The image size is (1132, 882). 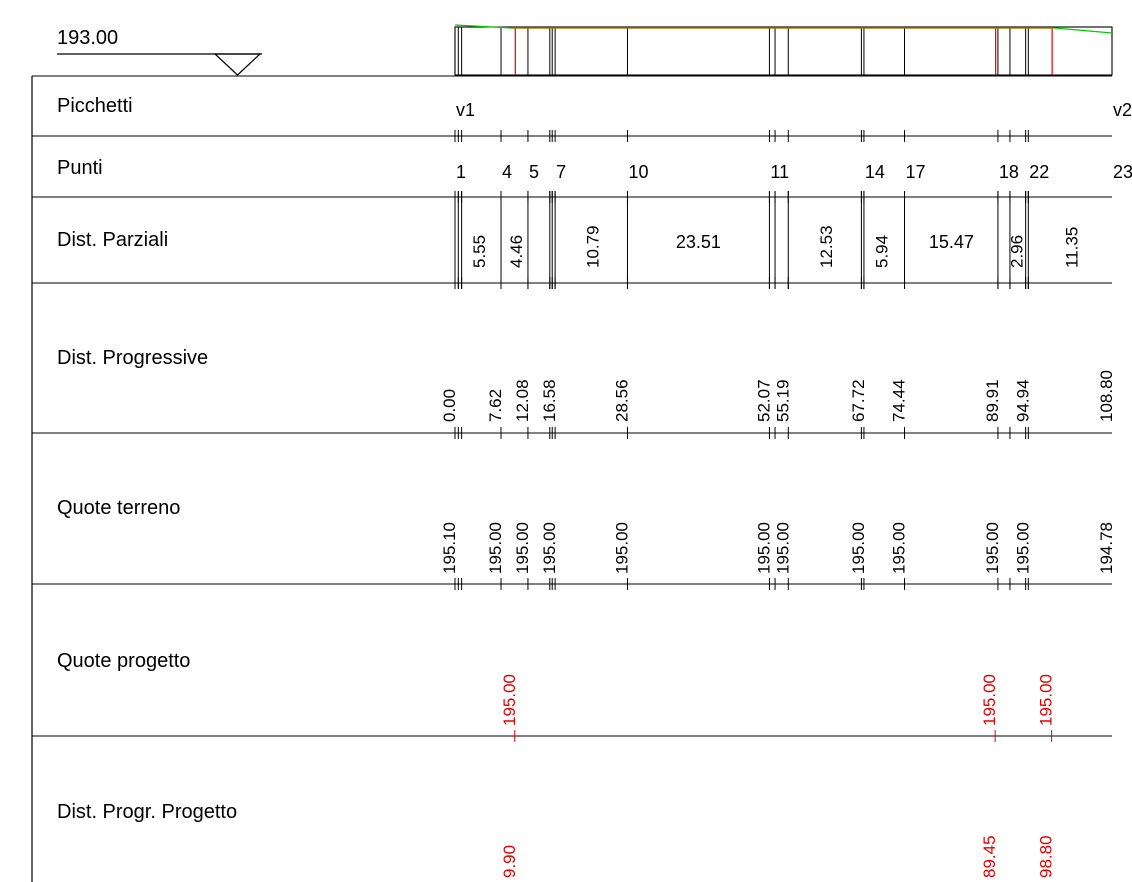 I want to click on punto-label: 17, so click(x=916, y=172).